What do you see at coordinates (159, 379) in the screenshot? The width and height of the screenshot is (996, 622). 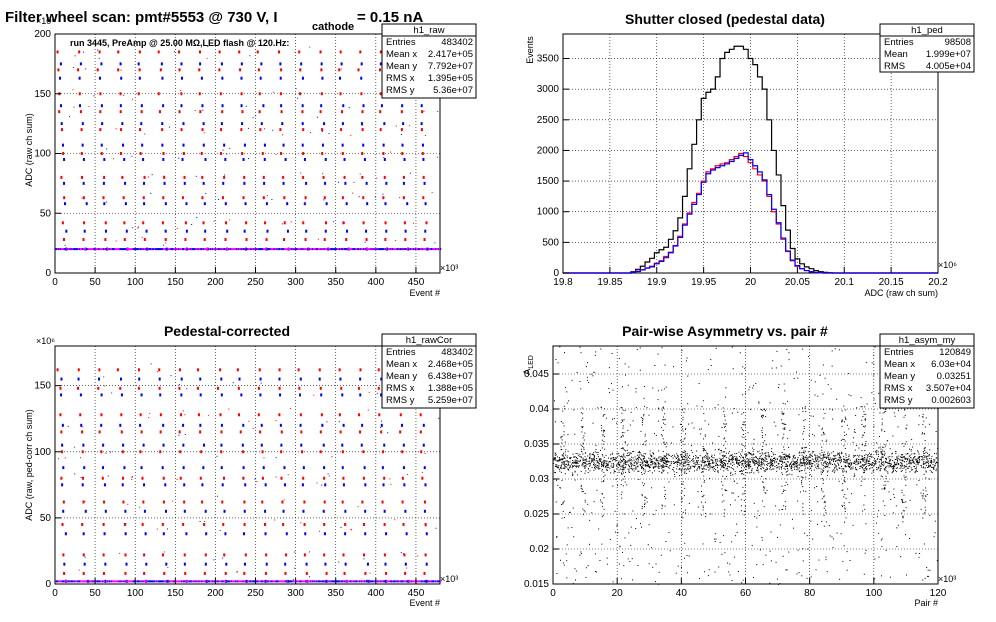 I see `rawcor-point-blue` at bounding box center [159, 379].